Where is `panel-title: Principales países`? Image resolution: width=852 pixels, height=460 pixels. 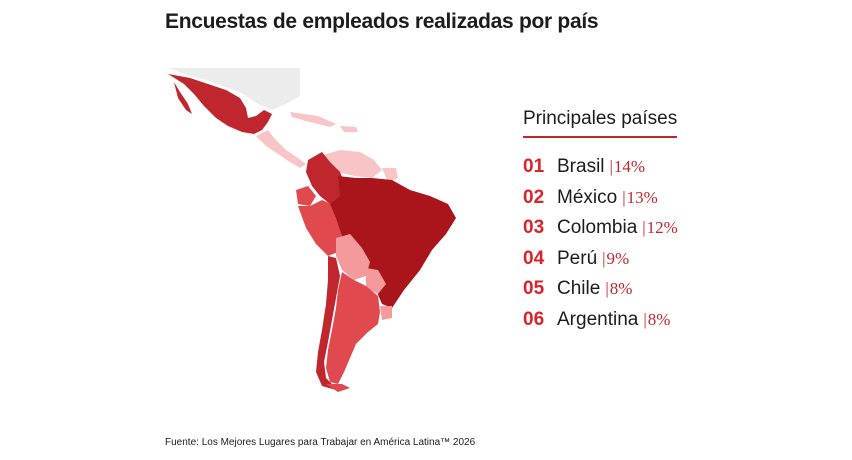 panel-title: Principales países is located at coordinates (600, 123).